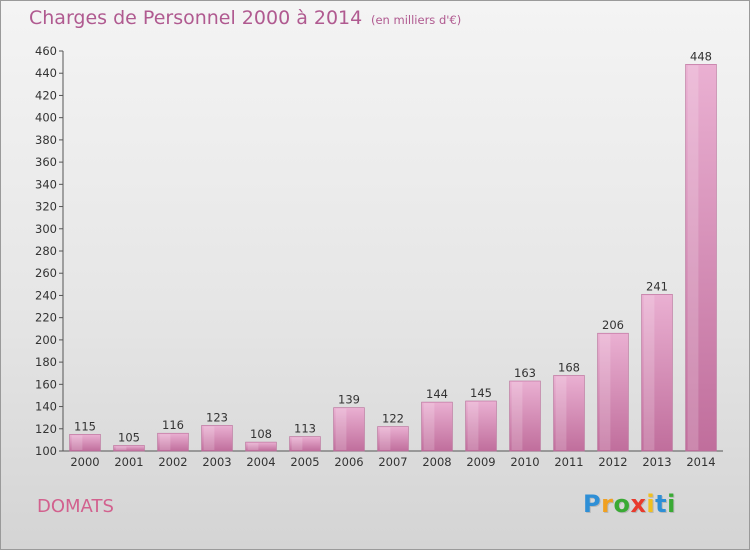  Describe the element at coordinates (46, 140) in the screenshot. I see `y-tick-label: 380` at that location.